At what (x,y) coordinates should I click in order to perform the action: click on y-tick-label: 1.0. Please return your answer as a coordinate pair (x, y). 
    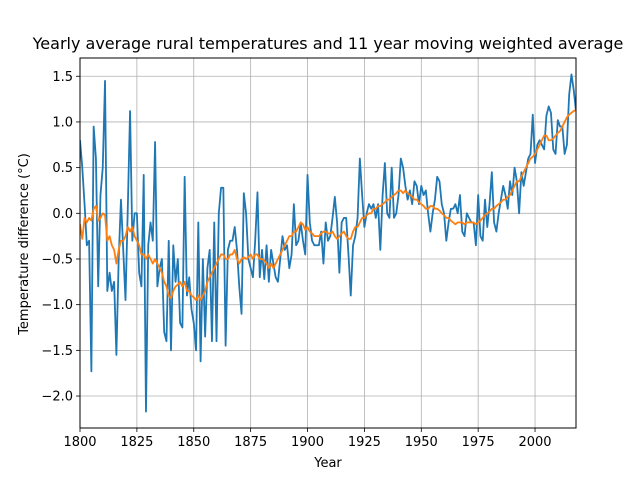
    Looking at the image, I should click on (62, 122).